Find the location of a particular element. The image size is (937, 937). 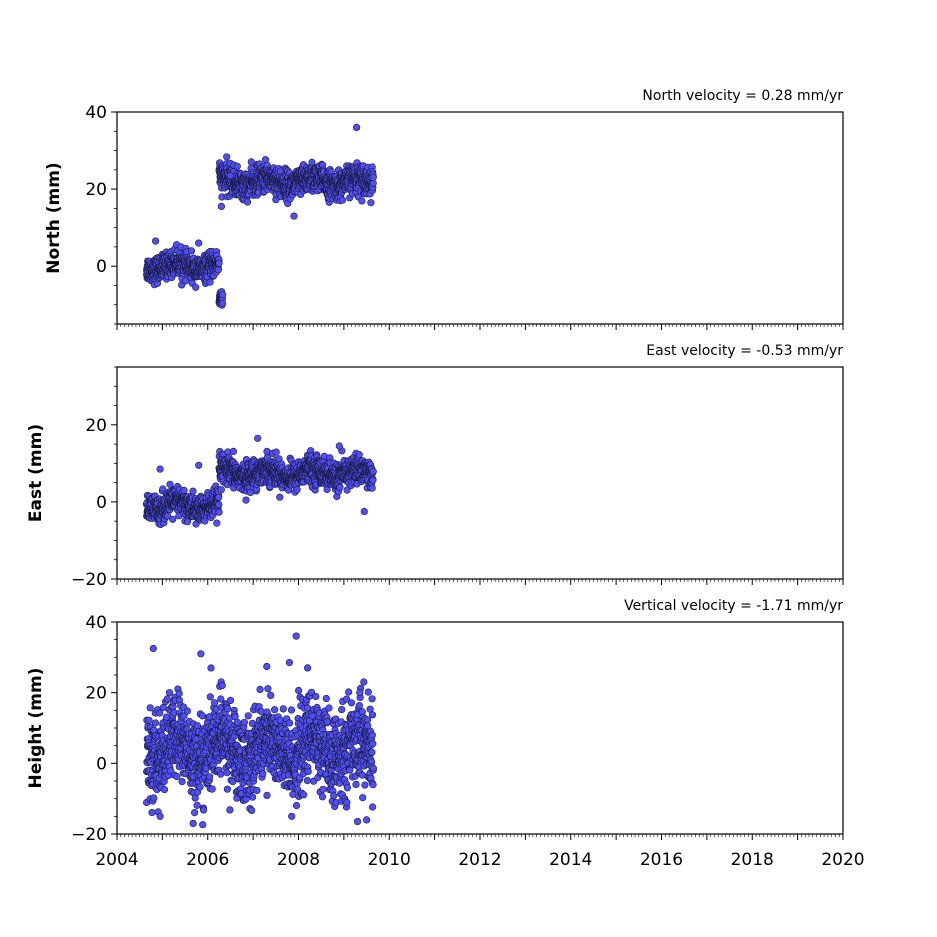

east-axis-label: East (mm) is located at coordinates (36, 473).